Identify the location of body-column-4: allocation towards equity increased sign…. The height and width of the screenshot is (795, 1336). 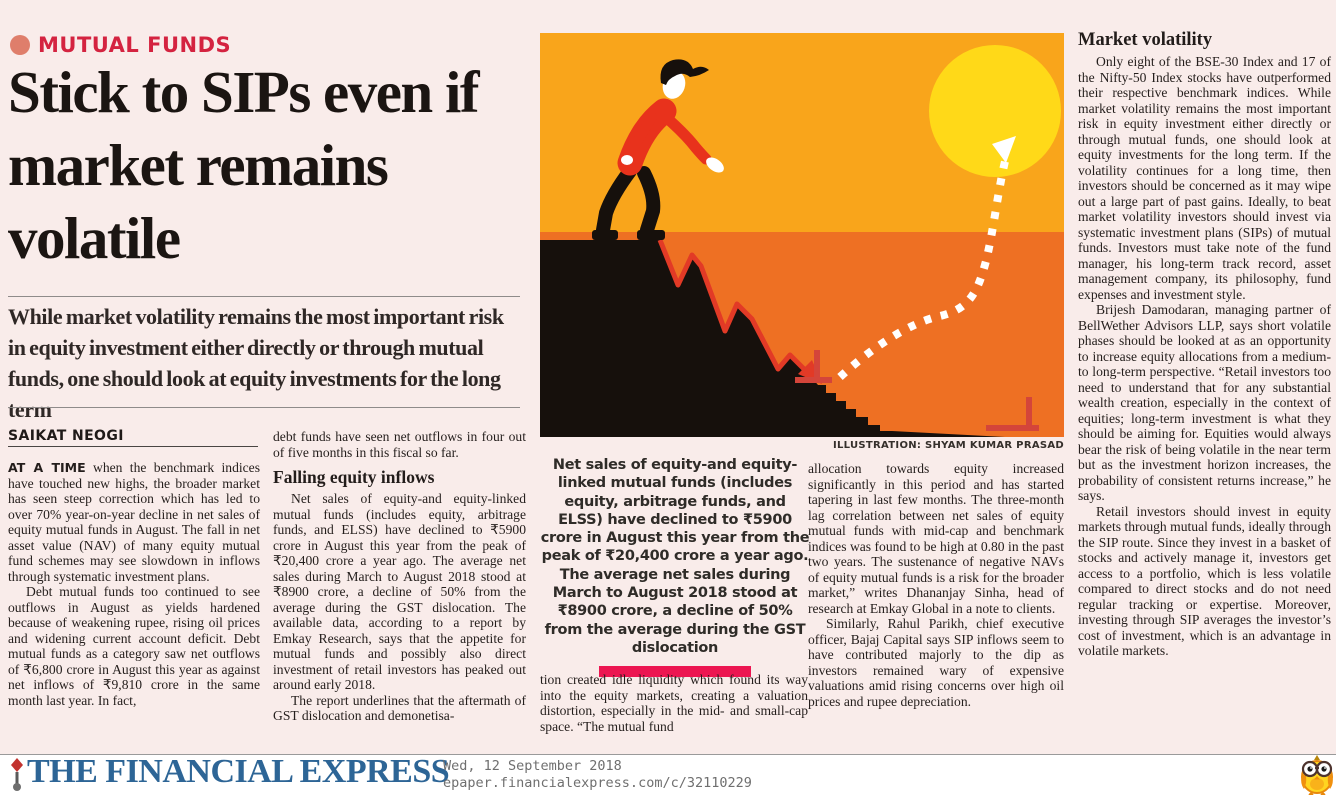
(936, 585).